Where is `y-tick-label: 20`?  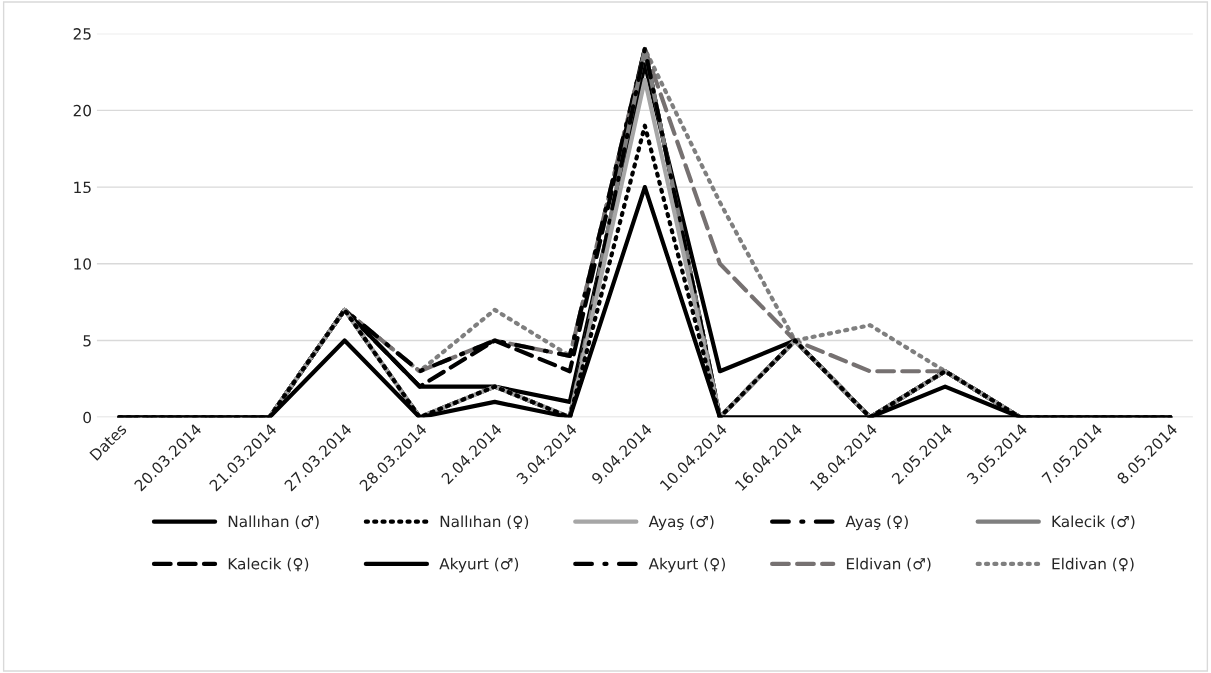 y-tick-label: 20 is located at coordinates (82, 110).